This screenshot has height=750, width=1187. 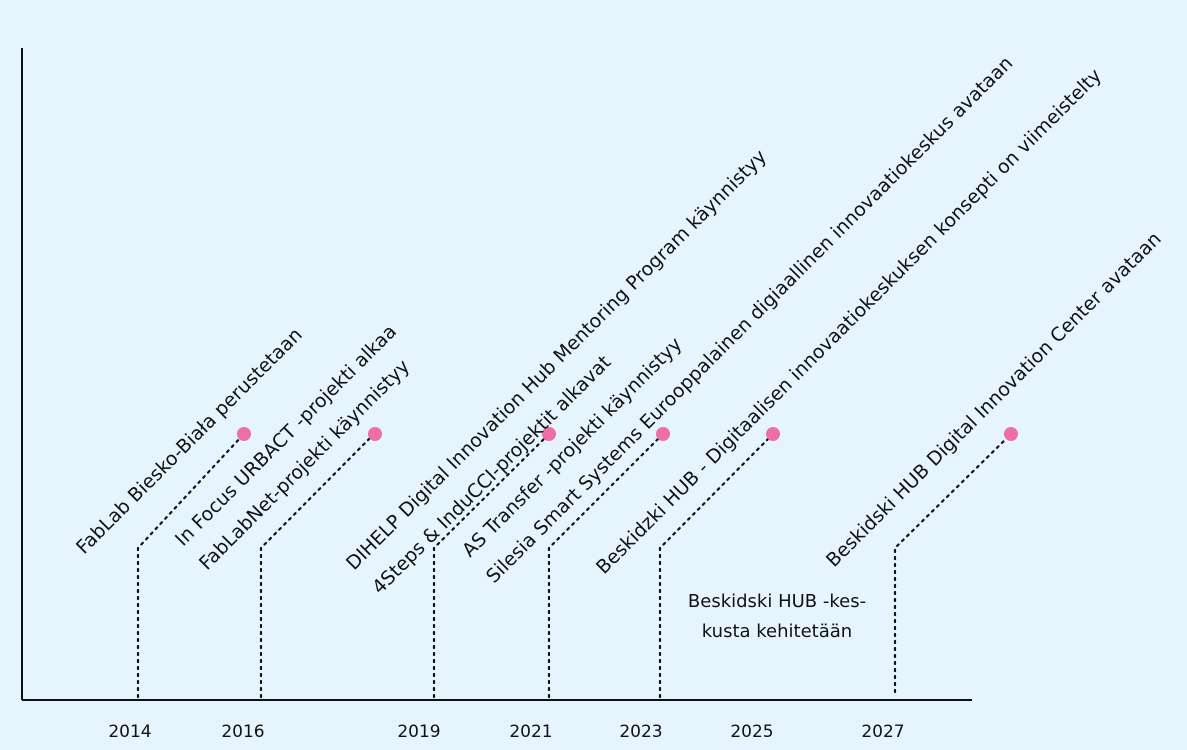 I want to click on year-label: 2025, so click(x=751, y=732).